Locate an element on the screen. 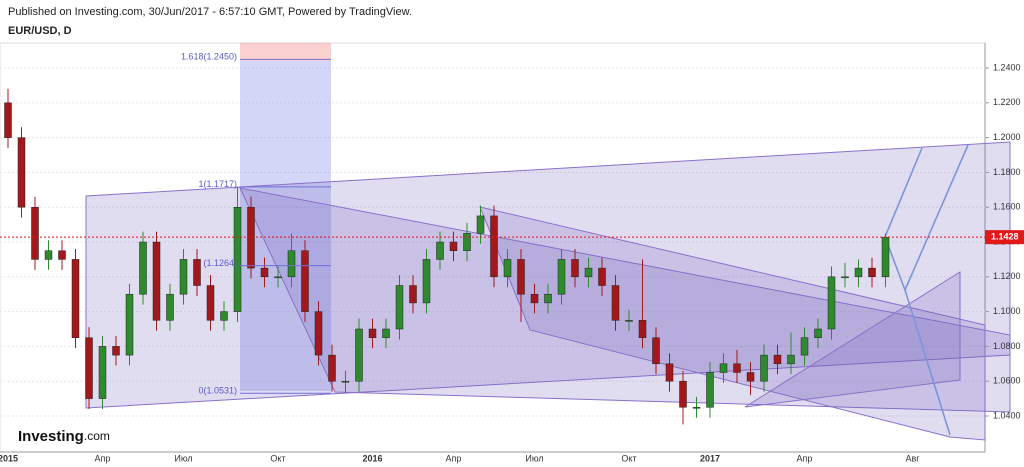 This screenshot has width=1024, height=467. y-tick-label: 1.2200 is located at coordinates (1007, 102).